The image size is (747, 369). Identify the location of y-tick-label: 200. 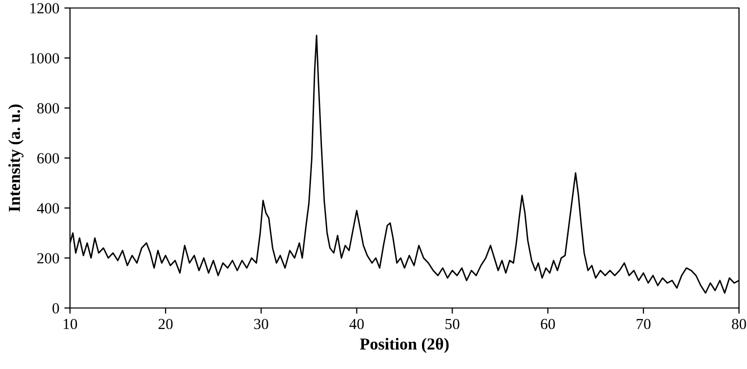
(48, 258).